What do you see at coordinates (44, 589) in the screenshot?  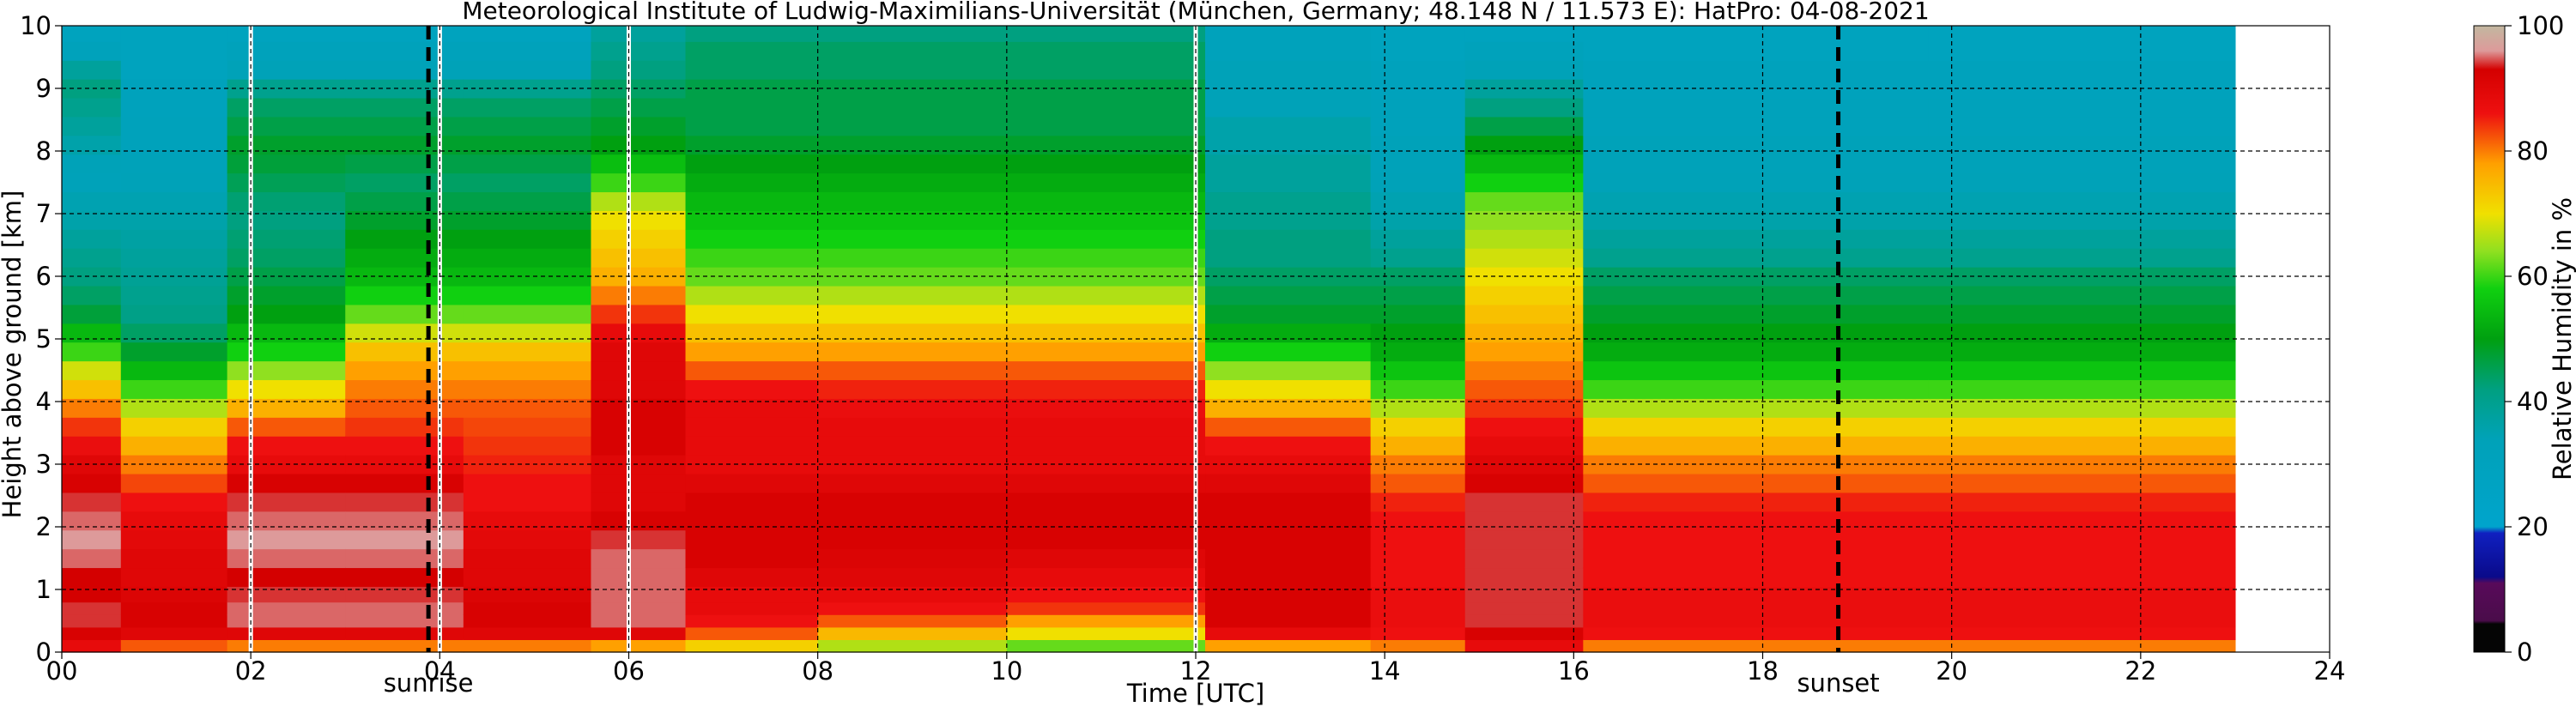 I see `y-tick-label: 1` at bounding box center [44, 589].